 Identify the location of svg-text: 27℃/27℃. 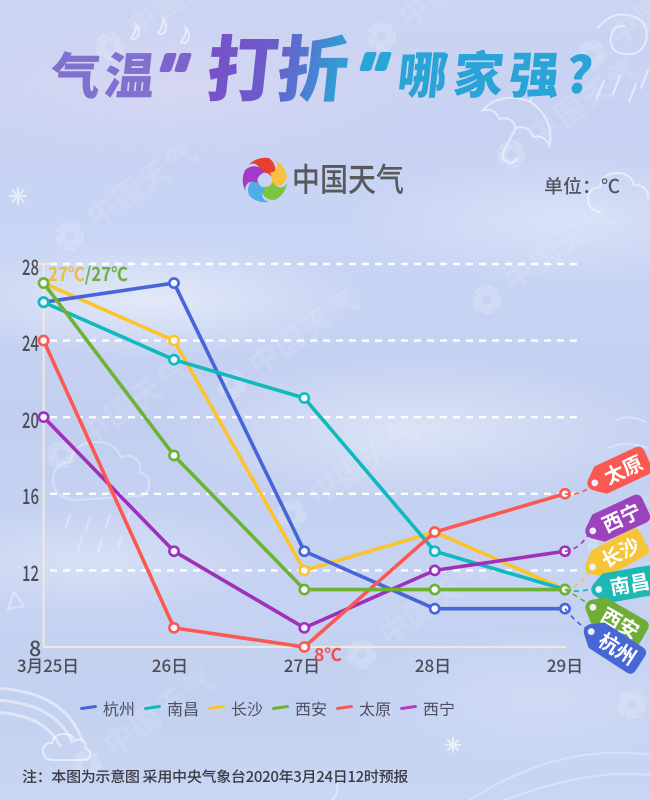
(88, 273).